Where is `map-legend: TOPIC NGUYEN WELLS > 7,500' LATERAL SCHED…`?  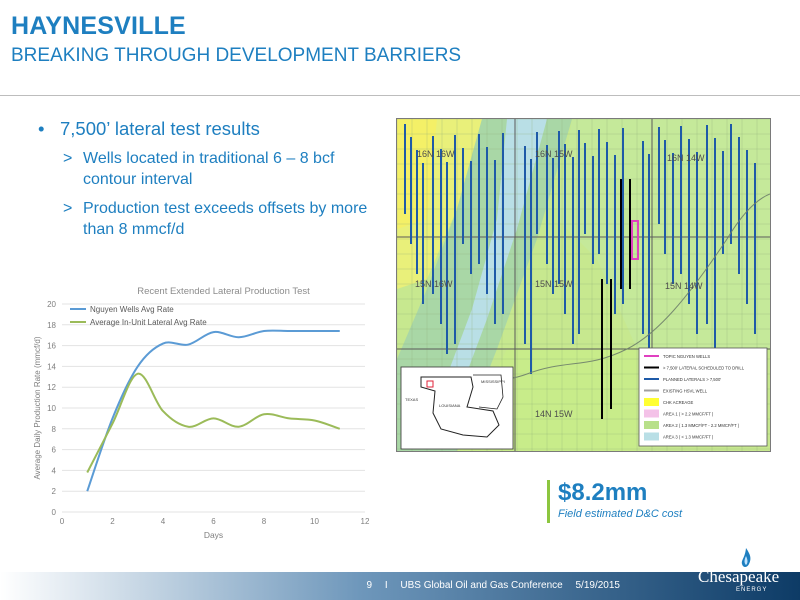
map-legend: TOPIC NGUYEN WELLS > 7,500' LATERAL SCHED… is located at coordinates (703, 397).